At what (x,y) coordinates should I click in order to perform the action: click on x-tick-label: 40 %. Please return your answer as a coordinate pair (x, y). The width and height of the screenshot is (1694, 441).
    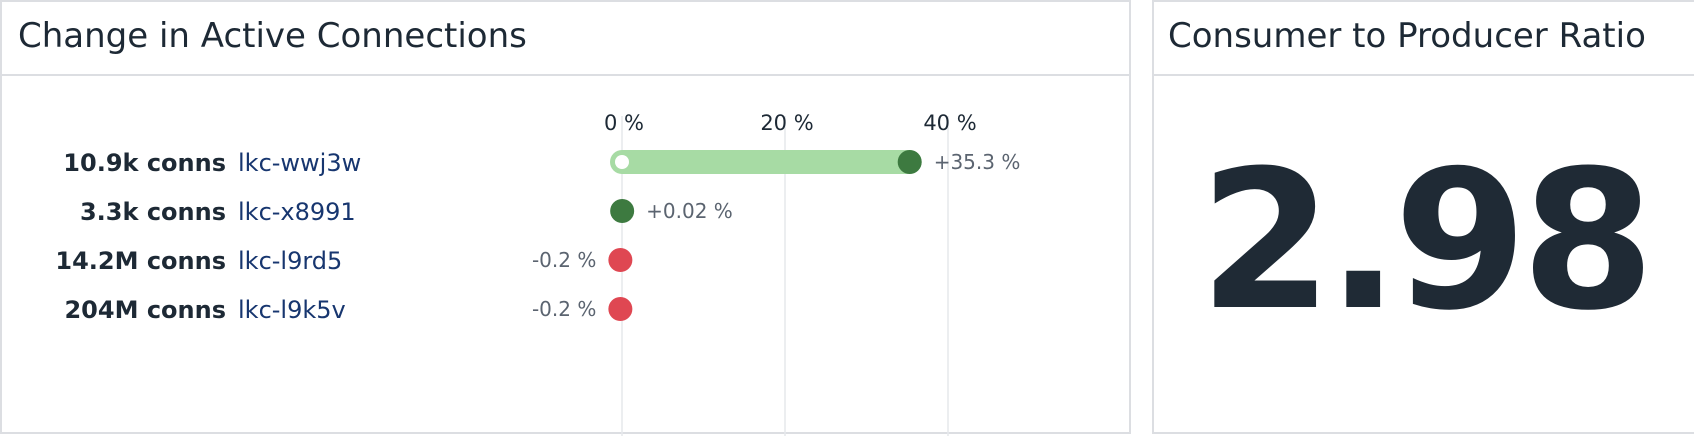
    Looking at the image, I should click on (949, 123).